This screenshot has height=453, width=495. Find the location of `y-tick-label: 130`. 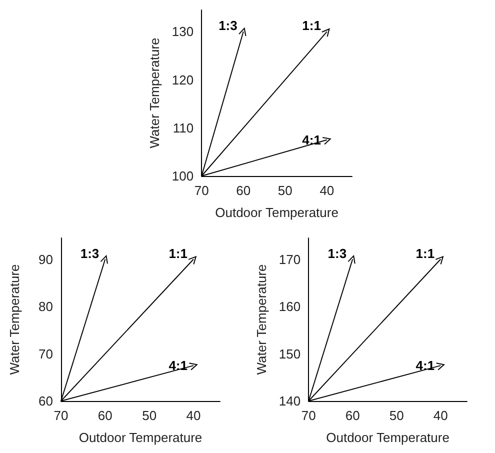

y-tick-label: 130 is located at coordinates (183, 32).